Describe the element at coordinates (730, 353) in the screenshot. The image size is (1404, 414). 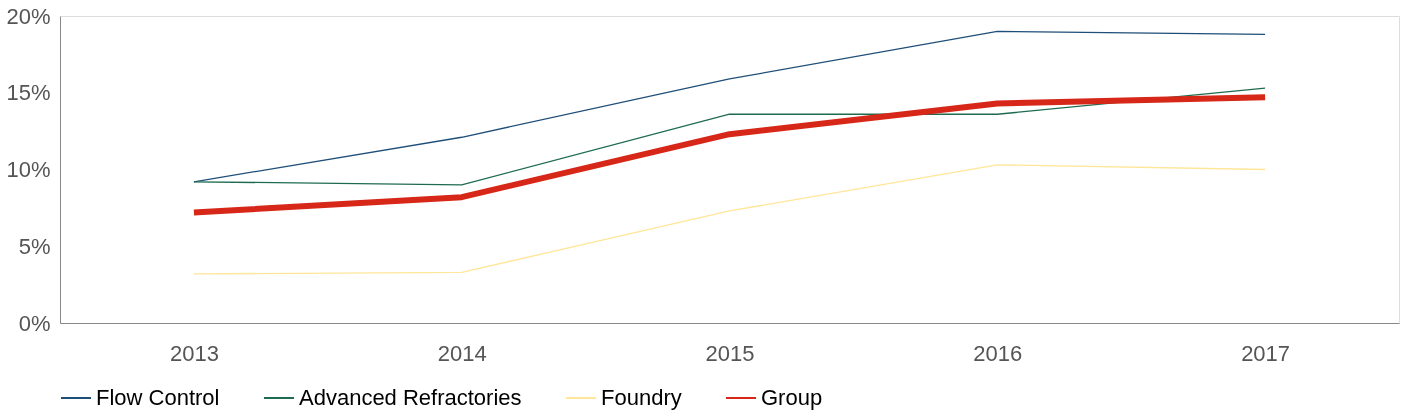
I see `x-tick-label: 2015` at that location.